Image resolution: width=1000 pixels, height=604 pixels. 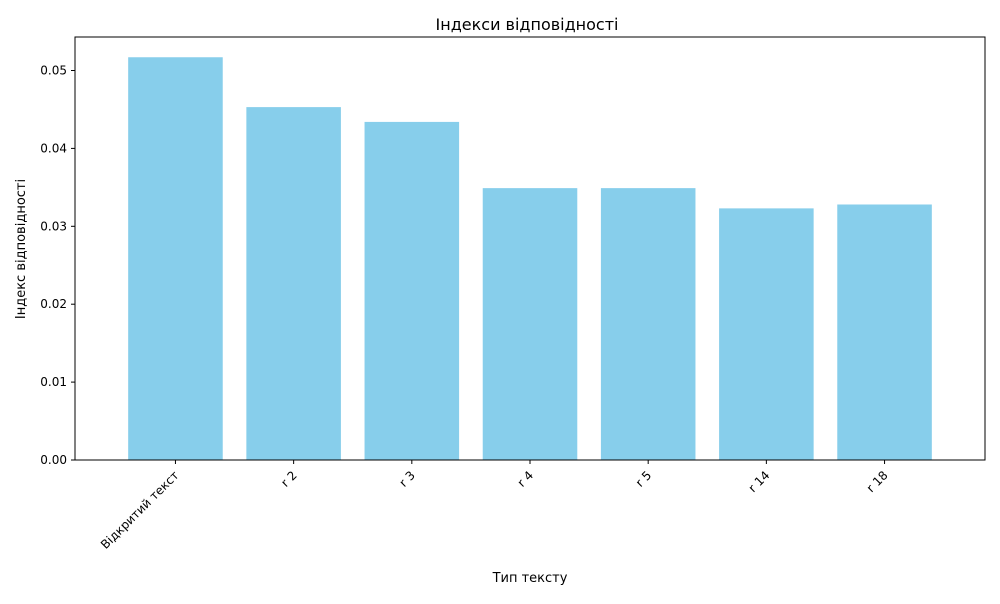 What do you see at coordinates (53, 304) in the screenshot?
I see `y-tick-label: 0.02` at bounding box center [53, 304].